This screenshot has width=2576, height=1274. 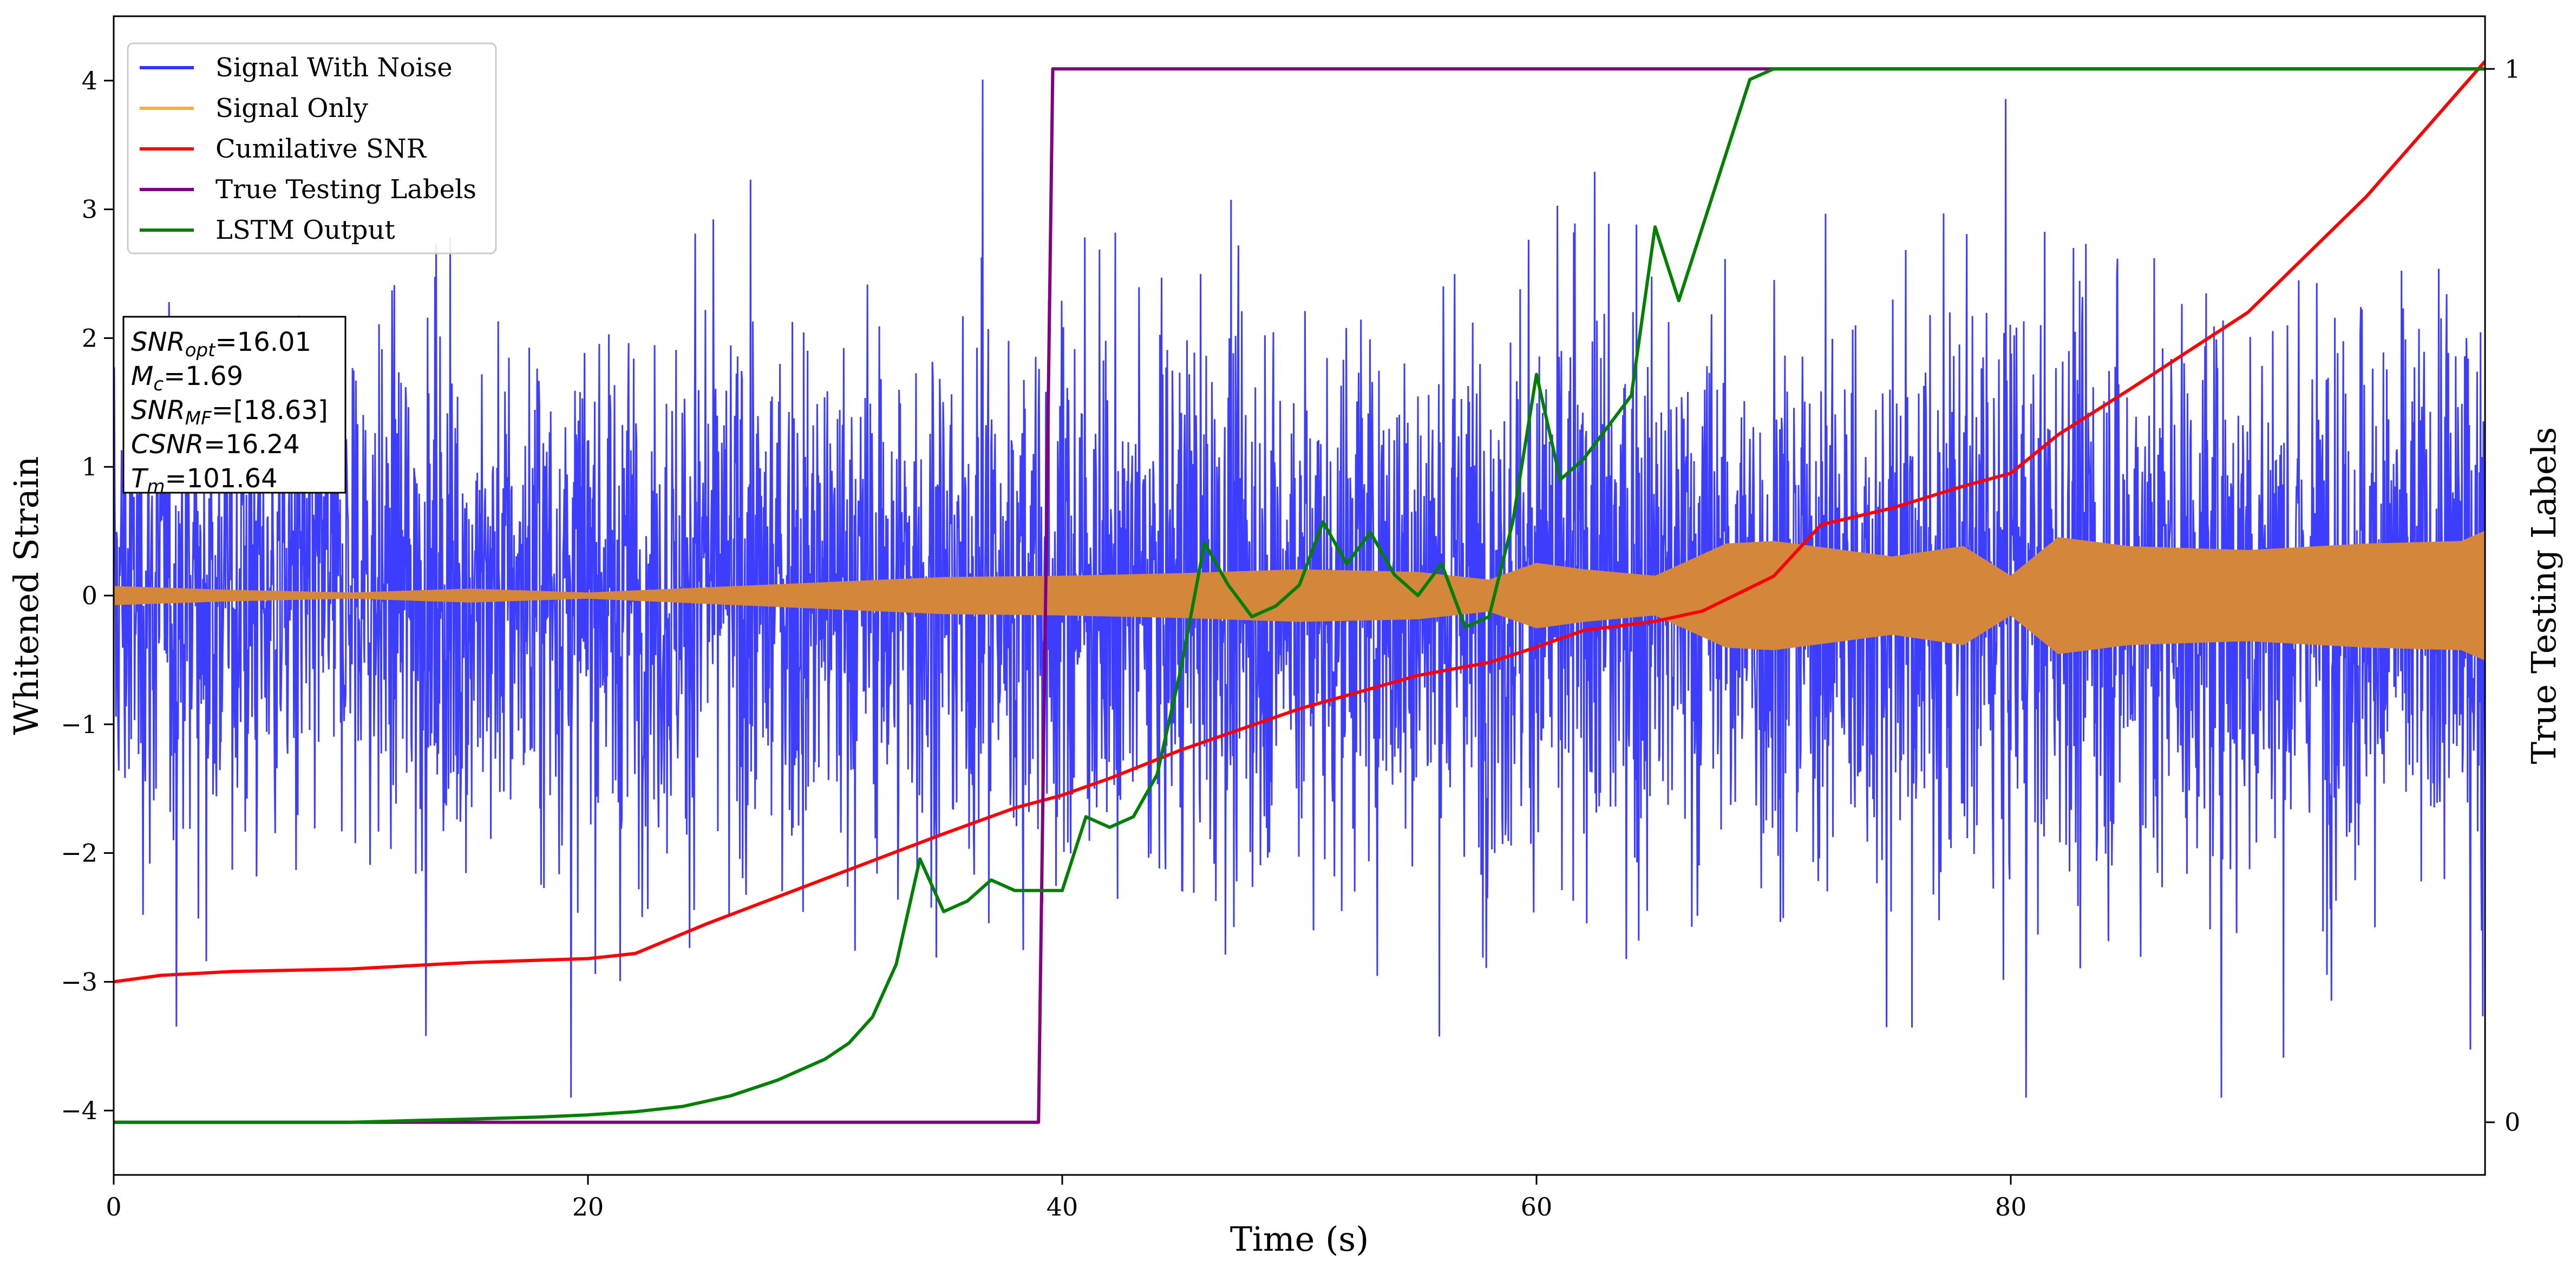 I want to click on y-tick-label: −2, so click(x=79, y=853).